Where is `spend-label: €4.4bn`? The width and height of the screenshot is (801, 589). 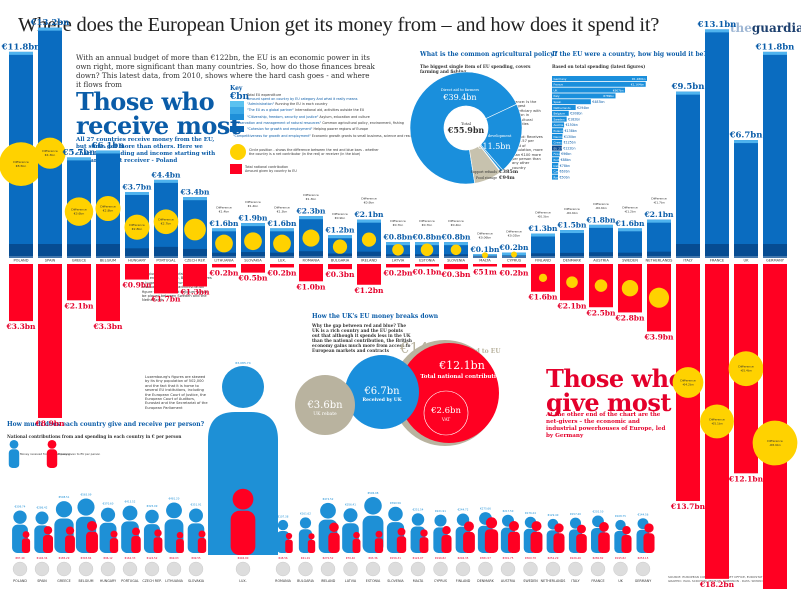 spend-label: €4.4bn is located at coordinates (166, 174).